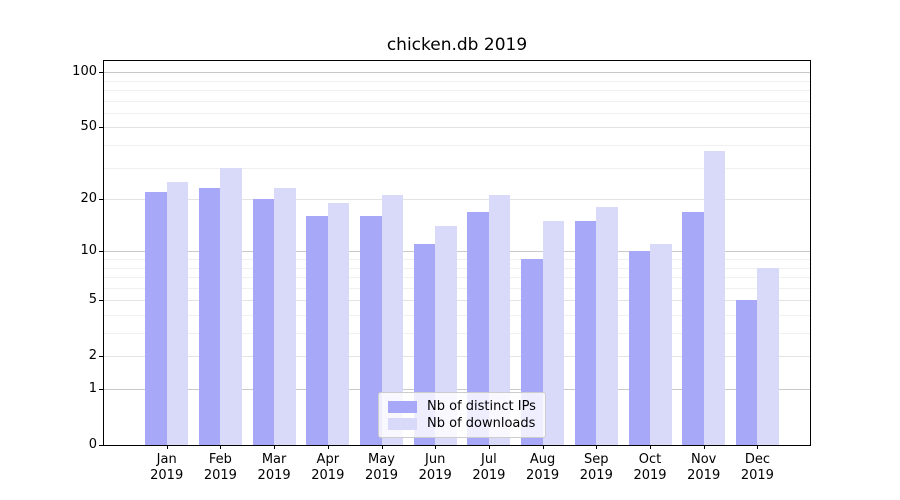 This screenshot has height=500, width=900. Describe the element at coordinates (92, 444) in the screenshot. I see `y-tick-label-0: 0` at that location.